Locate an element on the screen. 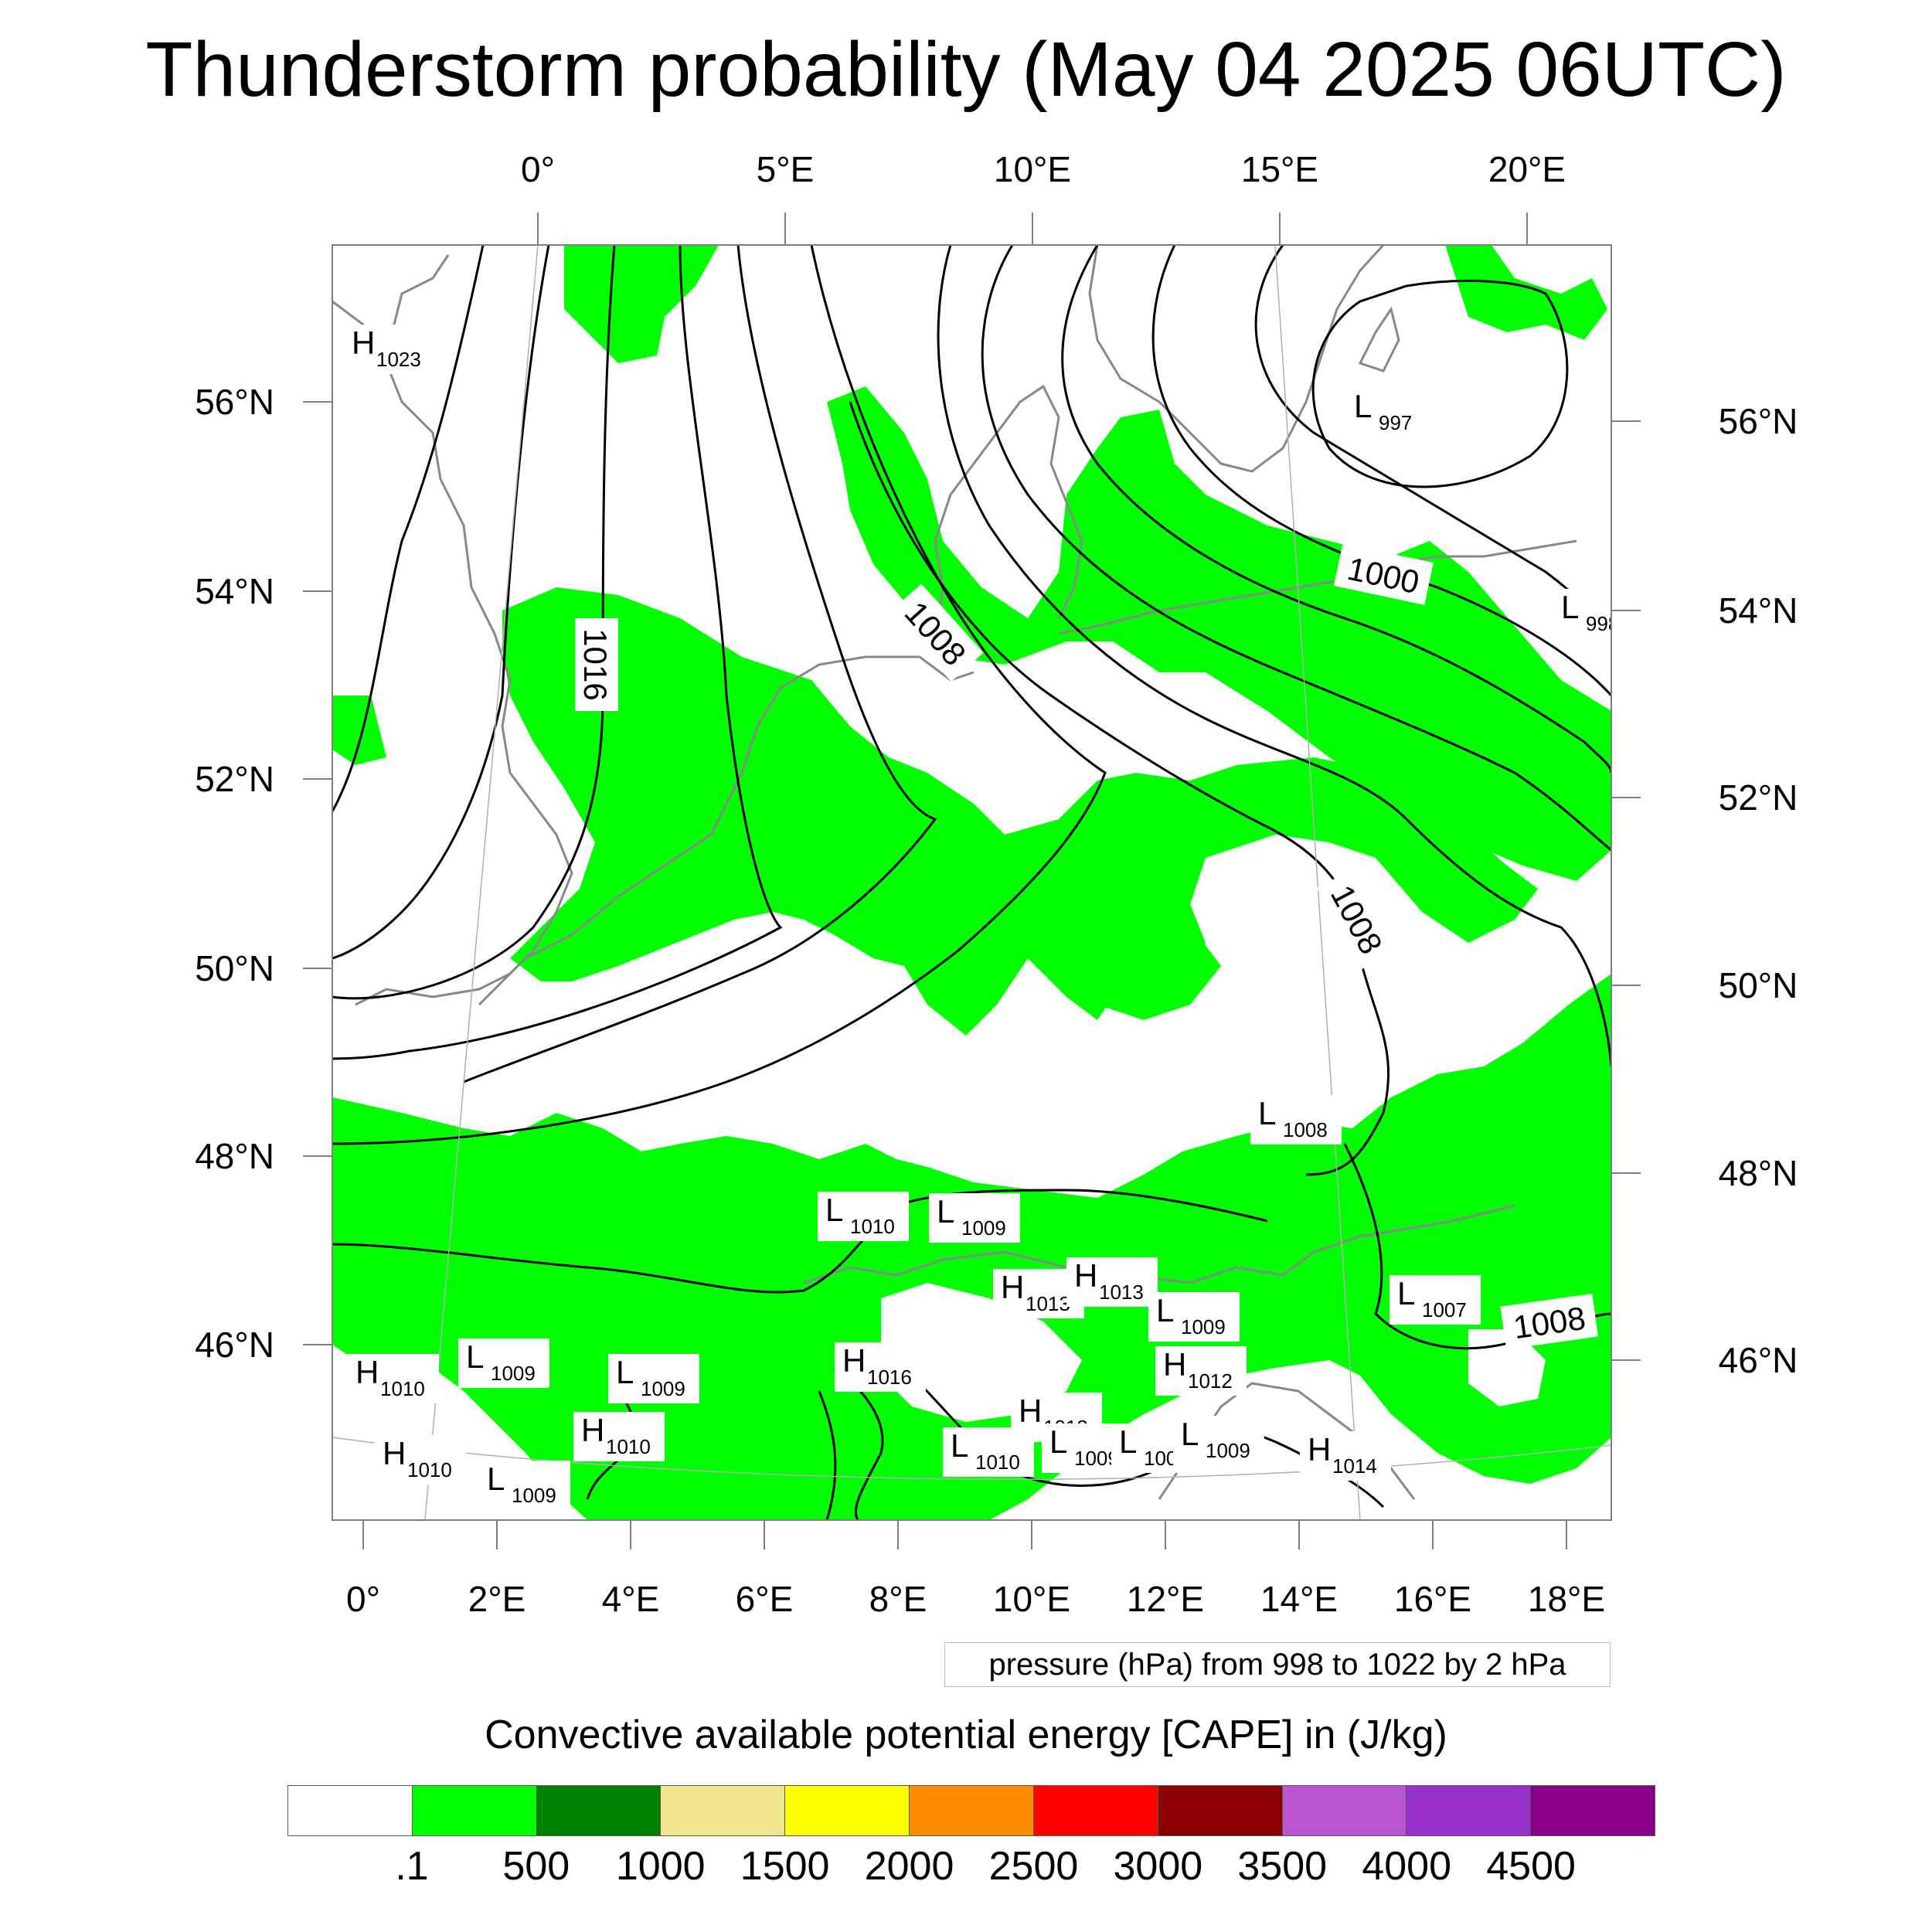  coastline-continent-north is located at coordinates (727, 830).